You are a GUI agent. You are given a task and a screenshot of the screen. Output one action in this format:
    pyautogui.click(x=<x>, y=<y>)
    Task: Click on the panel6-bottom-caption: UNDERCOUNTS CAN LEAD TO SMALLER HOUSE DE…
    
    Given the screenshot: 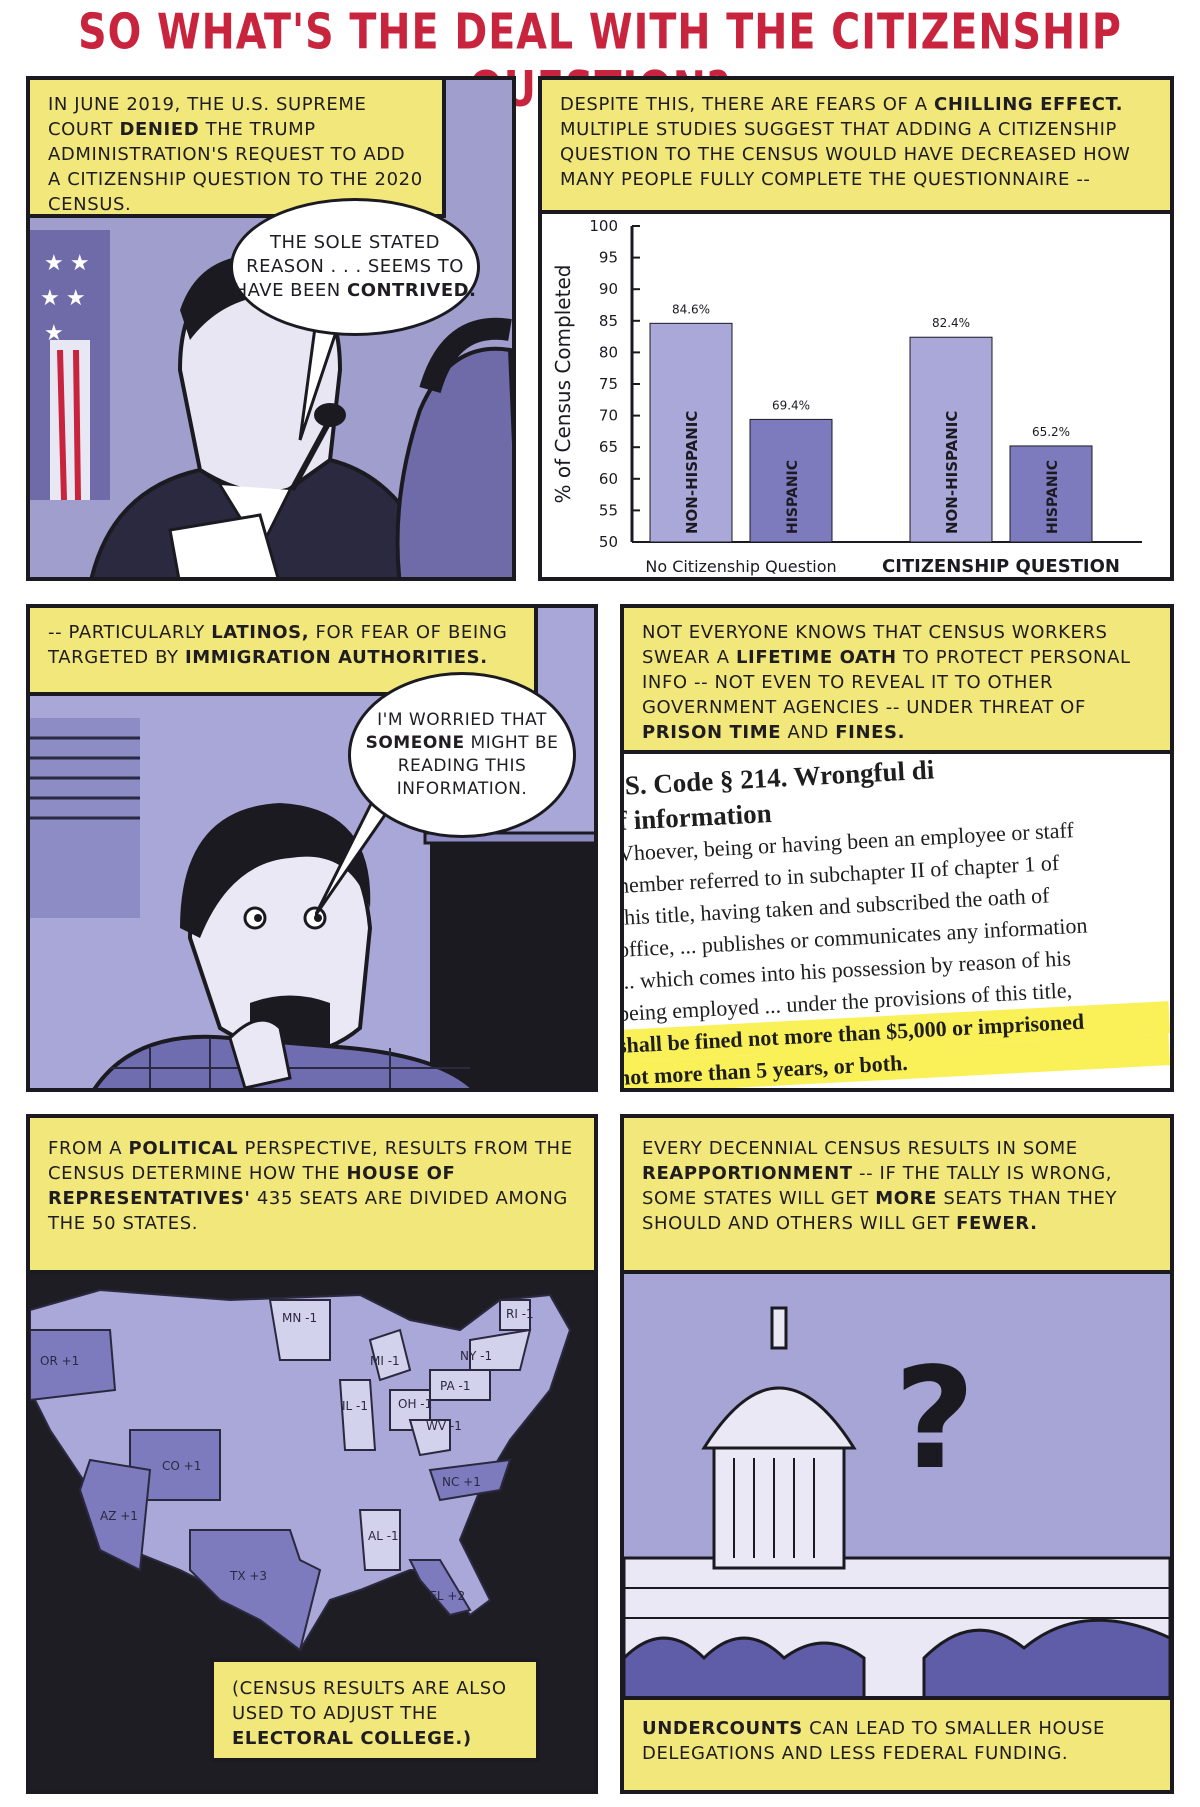 What is the action you would take?
    pyautogui.click(x=897, y=1743)
    